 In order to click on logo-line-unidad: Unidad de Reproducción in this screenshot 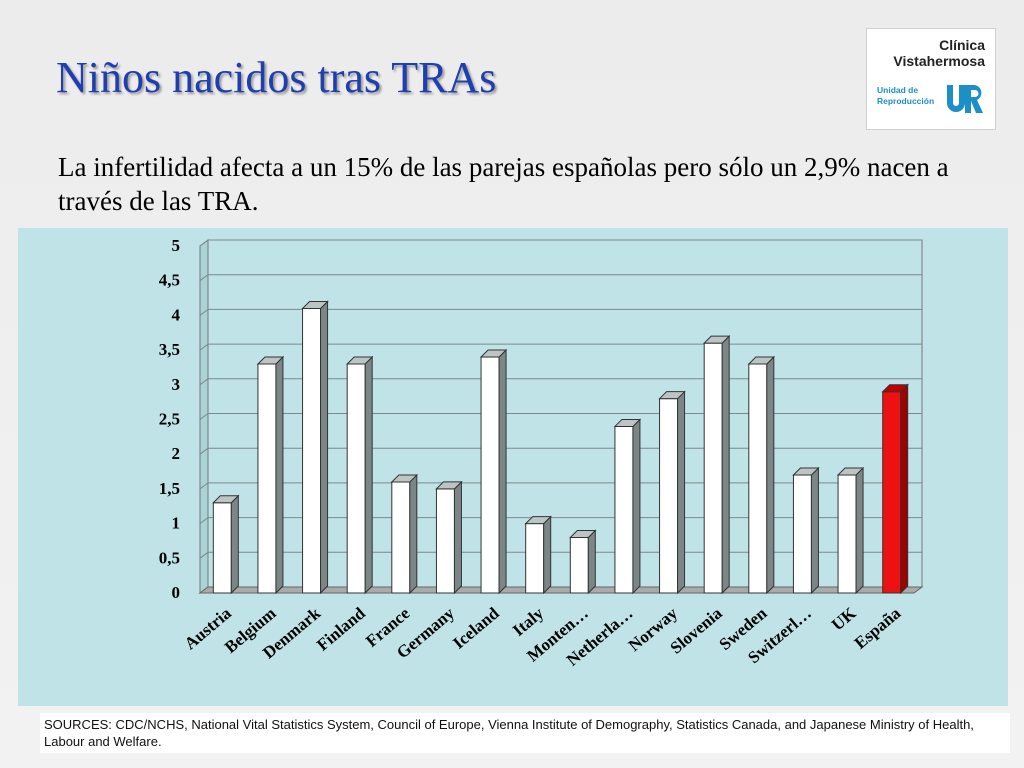, I will do `click(905, 96)`.